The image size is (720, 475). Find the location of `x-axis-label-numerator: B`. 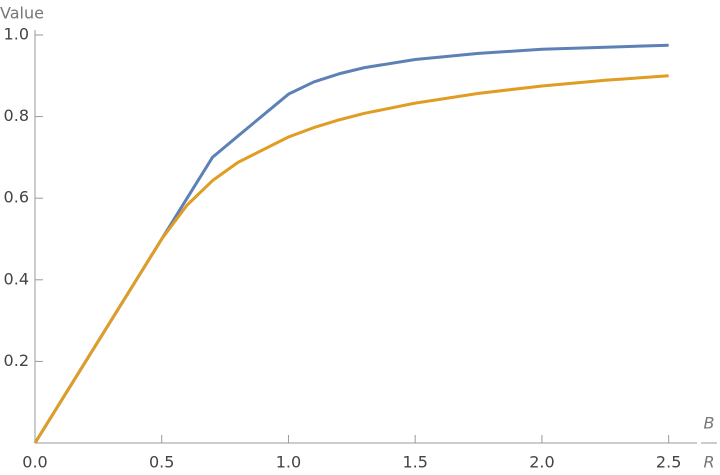

x-axis-label-numerator: B is located at coordinates (709, 423).